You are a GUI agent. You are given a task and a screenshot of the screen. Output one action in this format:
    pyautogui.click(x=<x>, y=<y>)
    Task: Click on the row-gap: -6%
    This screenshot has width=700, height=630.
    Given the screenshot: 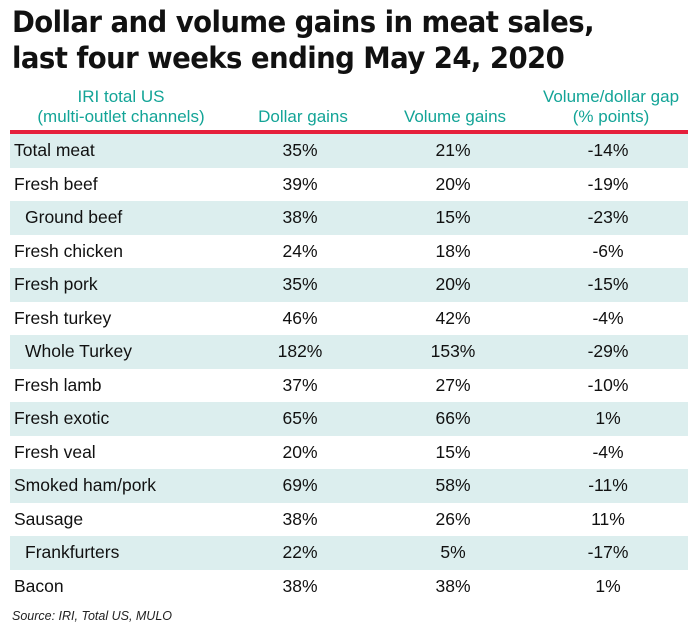 What is the action you would take?
    pyautogui.click(x=608, y=250)
    